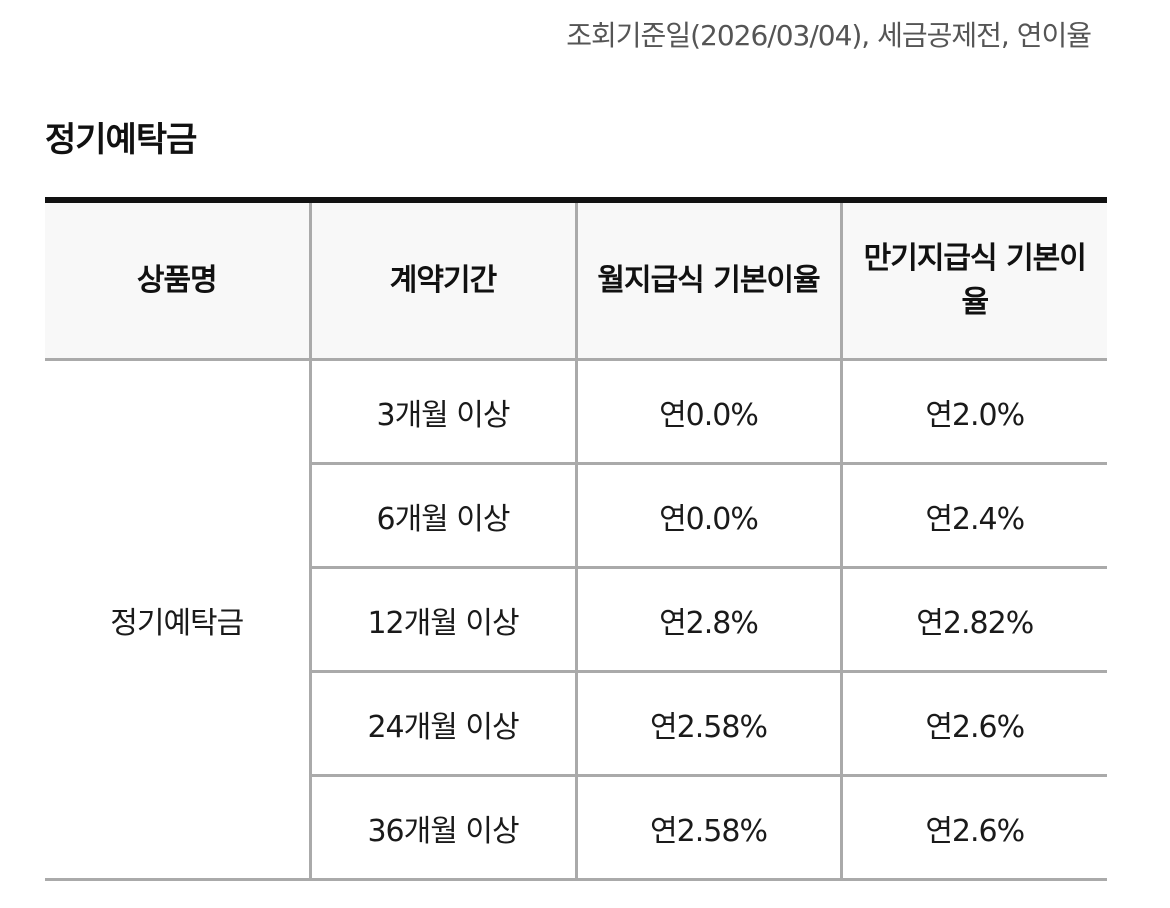 Image resolution: width=1170 pixels, height=908 pixels. Describe the element at coordinates (177, 280) in the screenshot. I see `header-product-name: 상품명` at that location.